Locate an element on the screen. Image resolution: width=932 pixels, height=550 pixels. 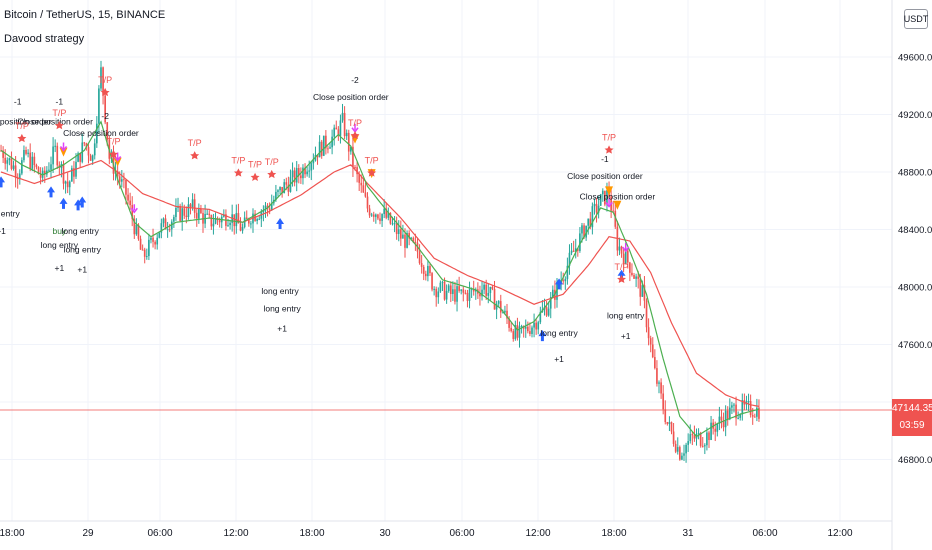
price-tick-label: 49600.00 is located at coordinates (915, 58).